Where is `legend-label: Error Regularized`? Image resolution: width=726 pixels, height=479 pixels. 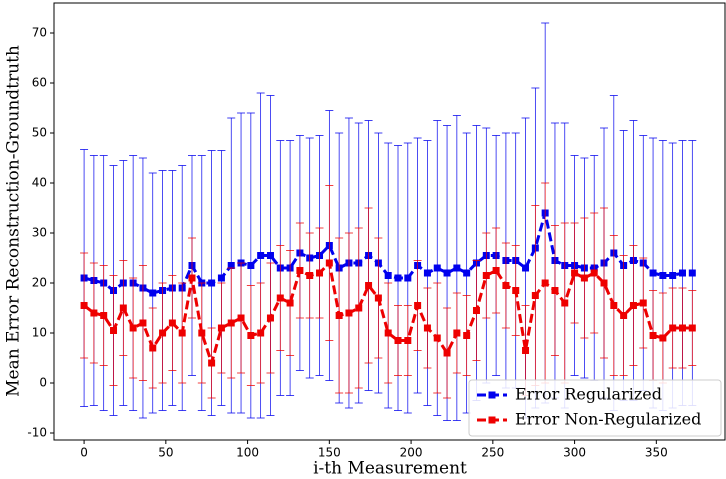
legend-label: Error Regularized is located at coordinates (588, 394).